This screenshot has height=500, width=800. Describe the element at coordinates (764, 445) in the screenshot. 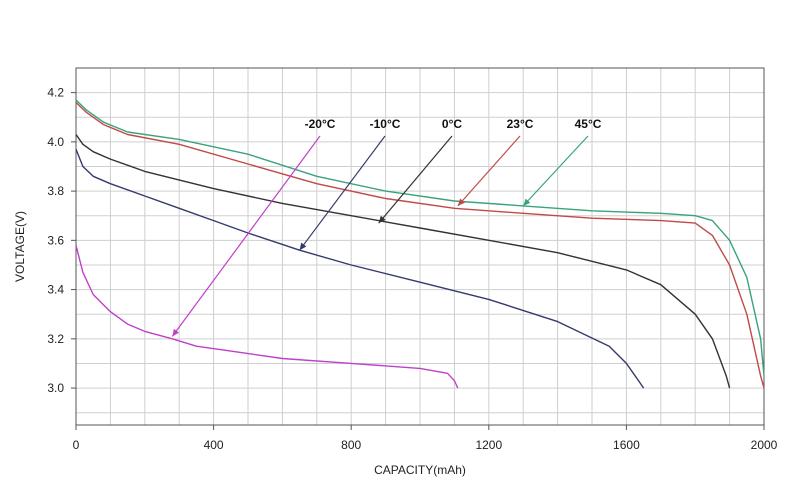

I see `x-tick-label: 2000` at that location.